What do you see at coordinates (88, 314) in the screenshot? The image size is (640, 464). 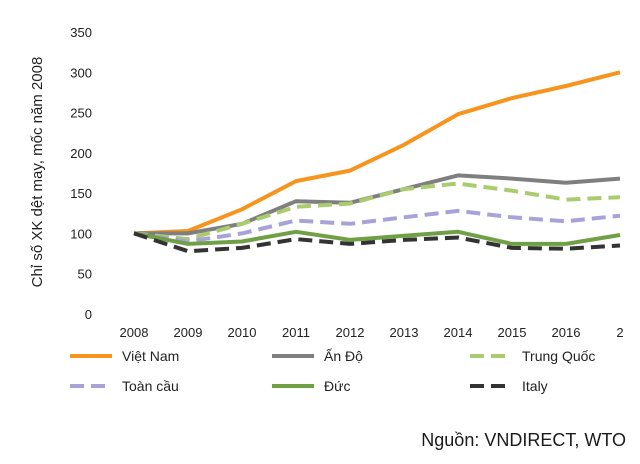 I see `y-tick-label: 0` at bounding box center [88, 314].